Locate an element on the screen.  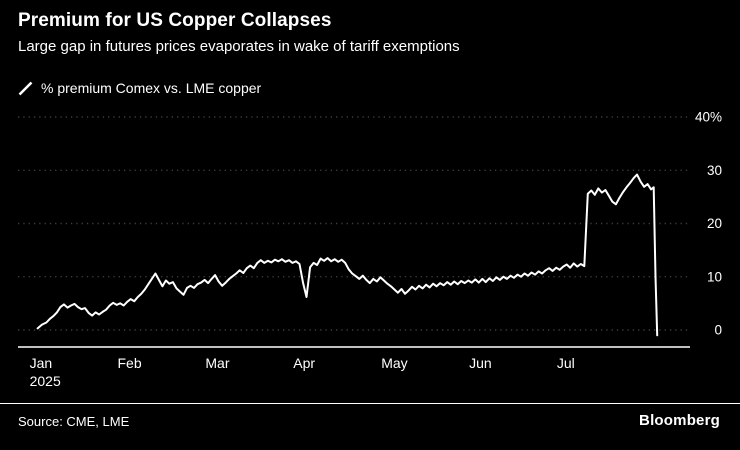
x-axis-label: Jan is located at coordinates (41, 363).